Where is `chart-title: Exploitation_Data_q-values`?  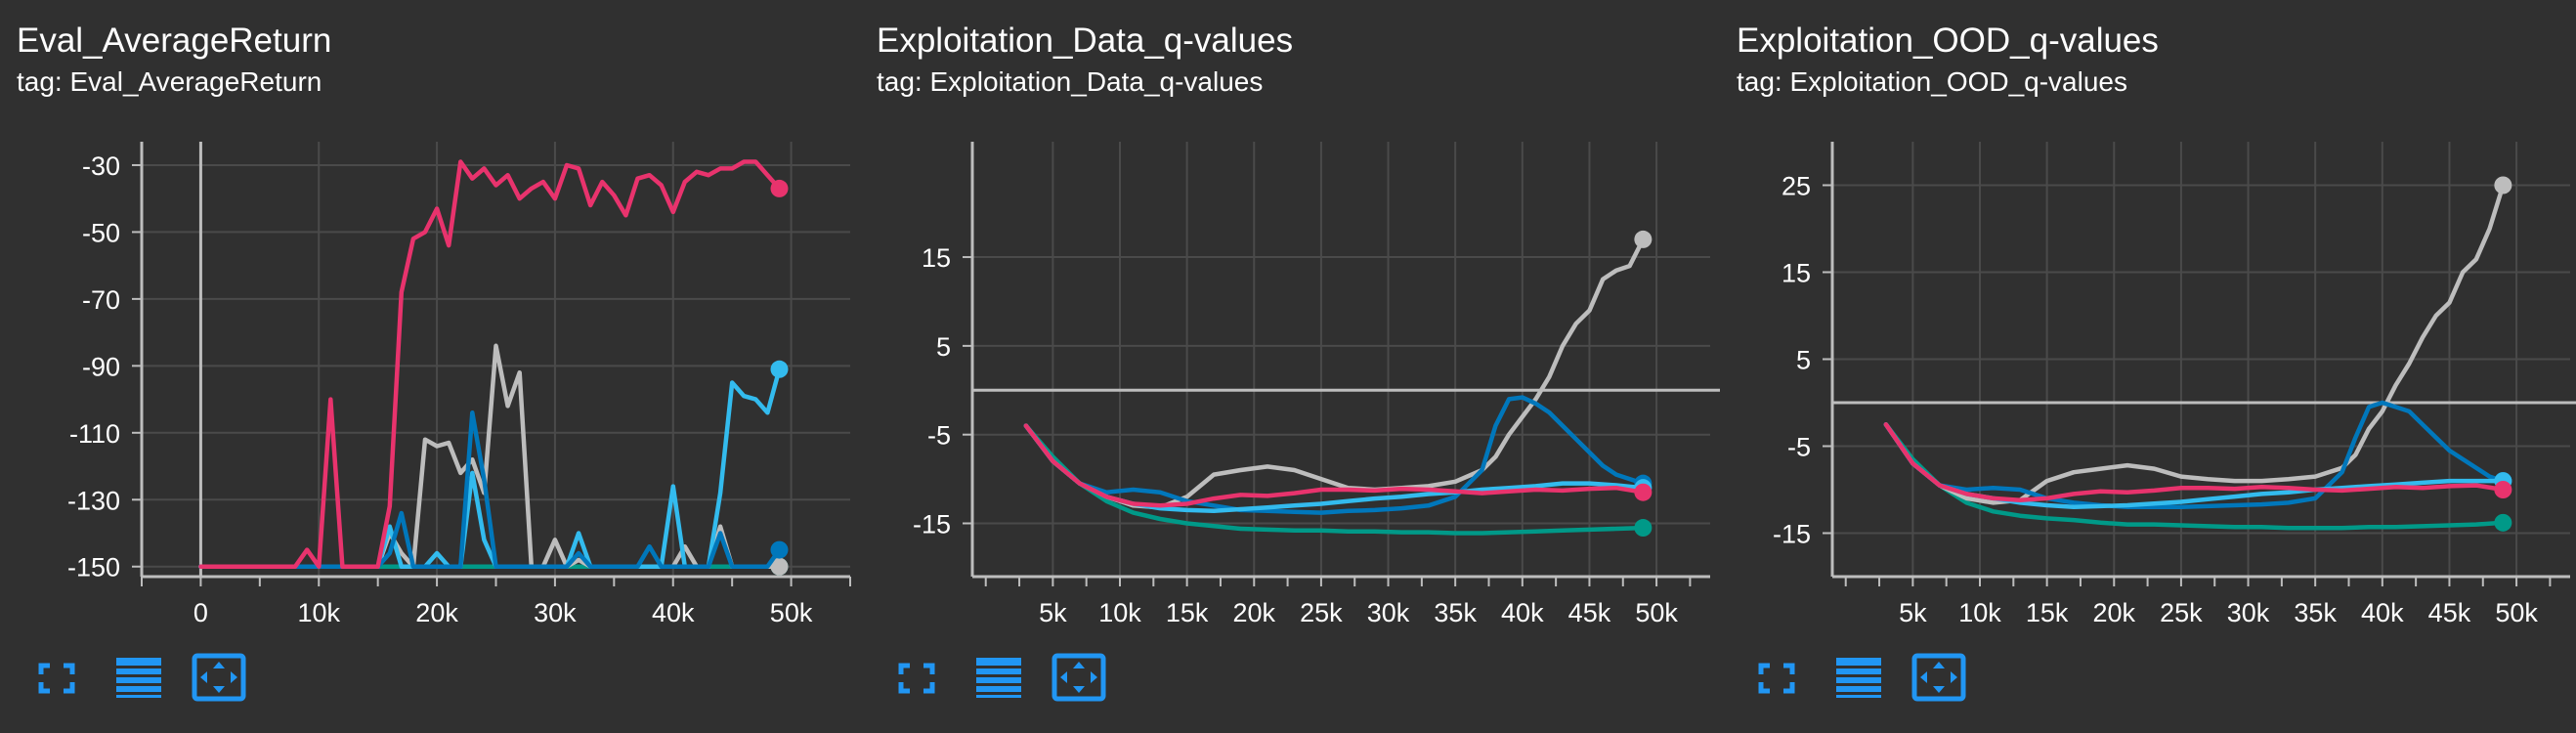
chart-title: Exploitation_Data_q-values is located at coordinates (1085, 41).